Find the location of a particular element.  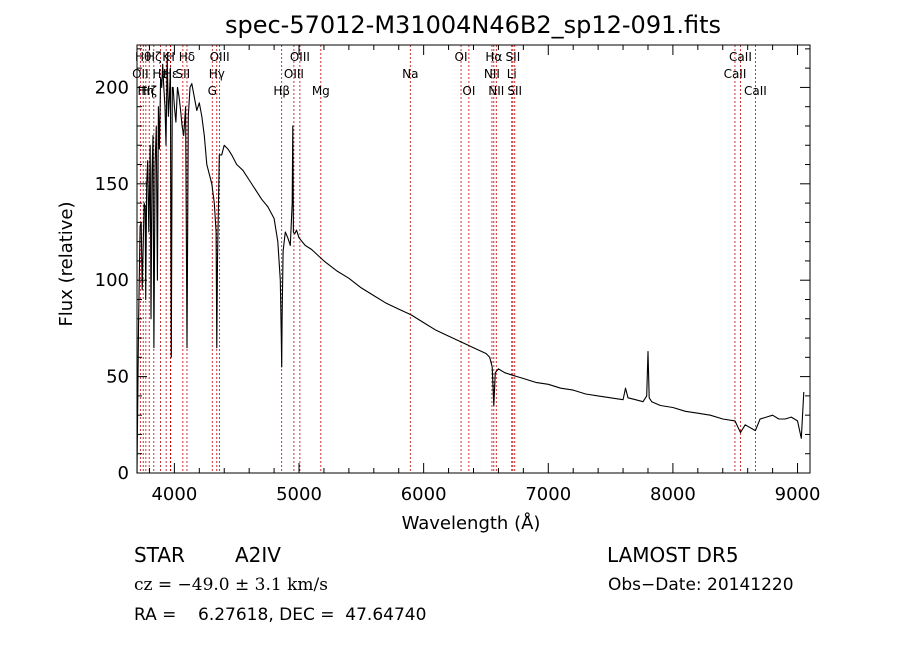

line-label-15: OIII is located at coordinates (294, 74).